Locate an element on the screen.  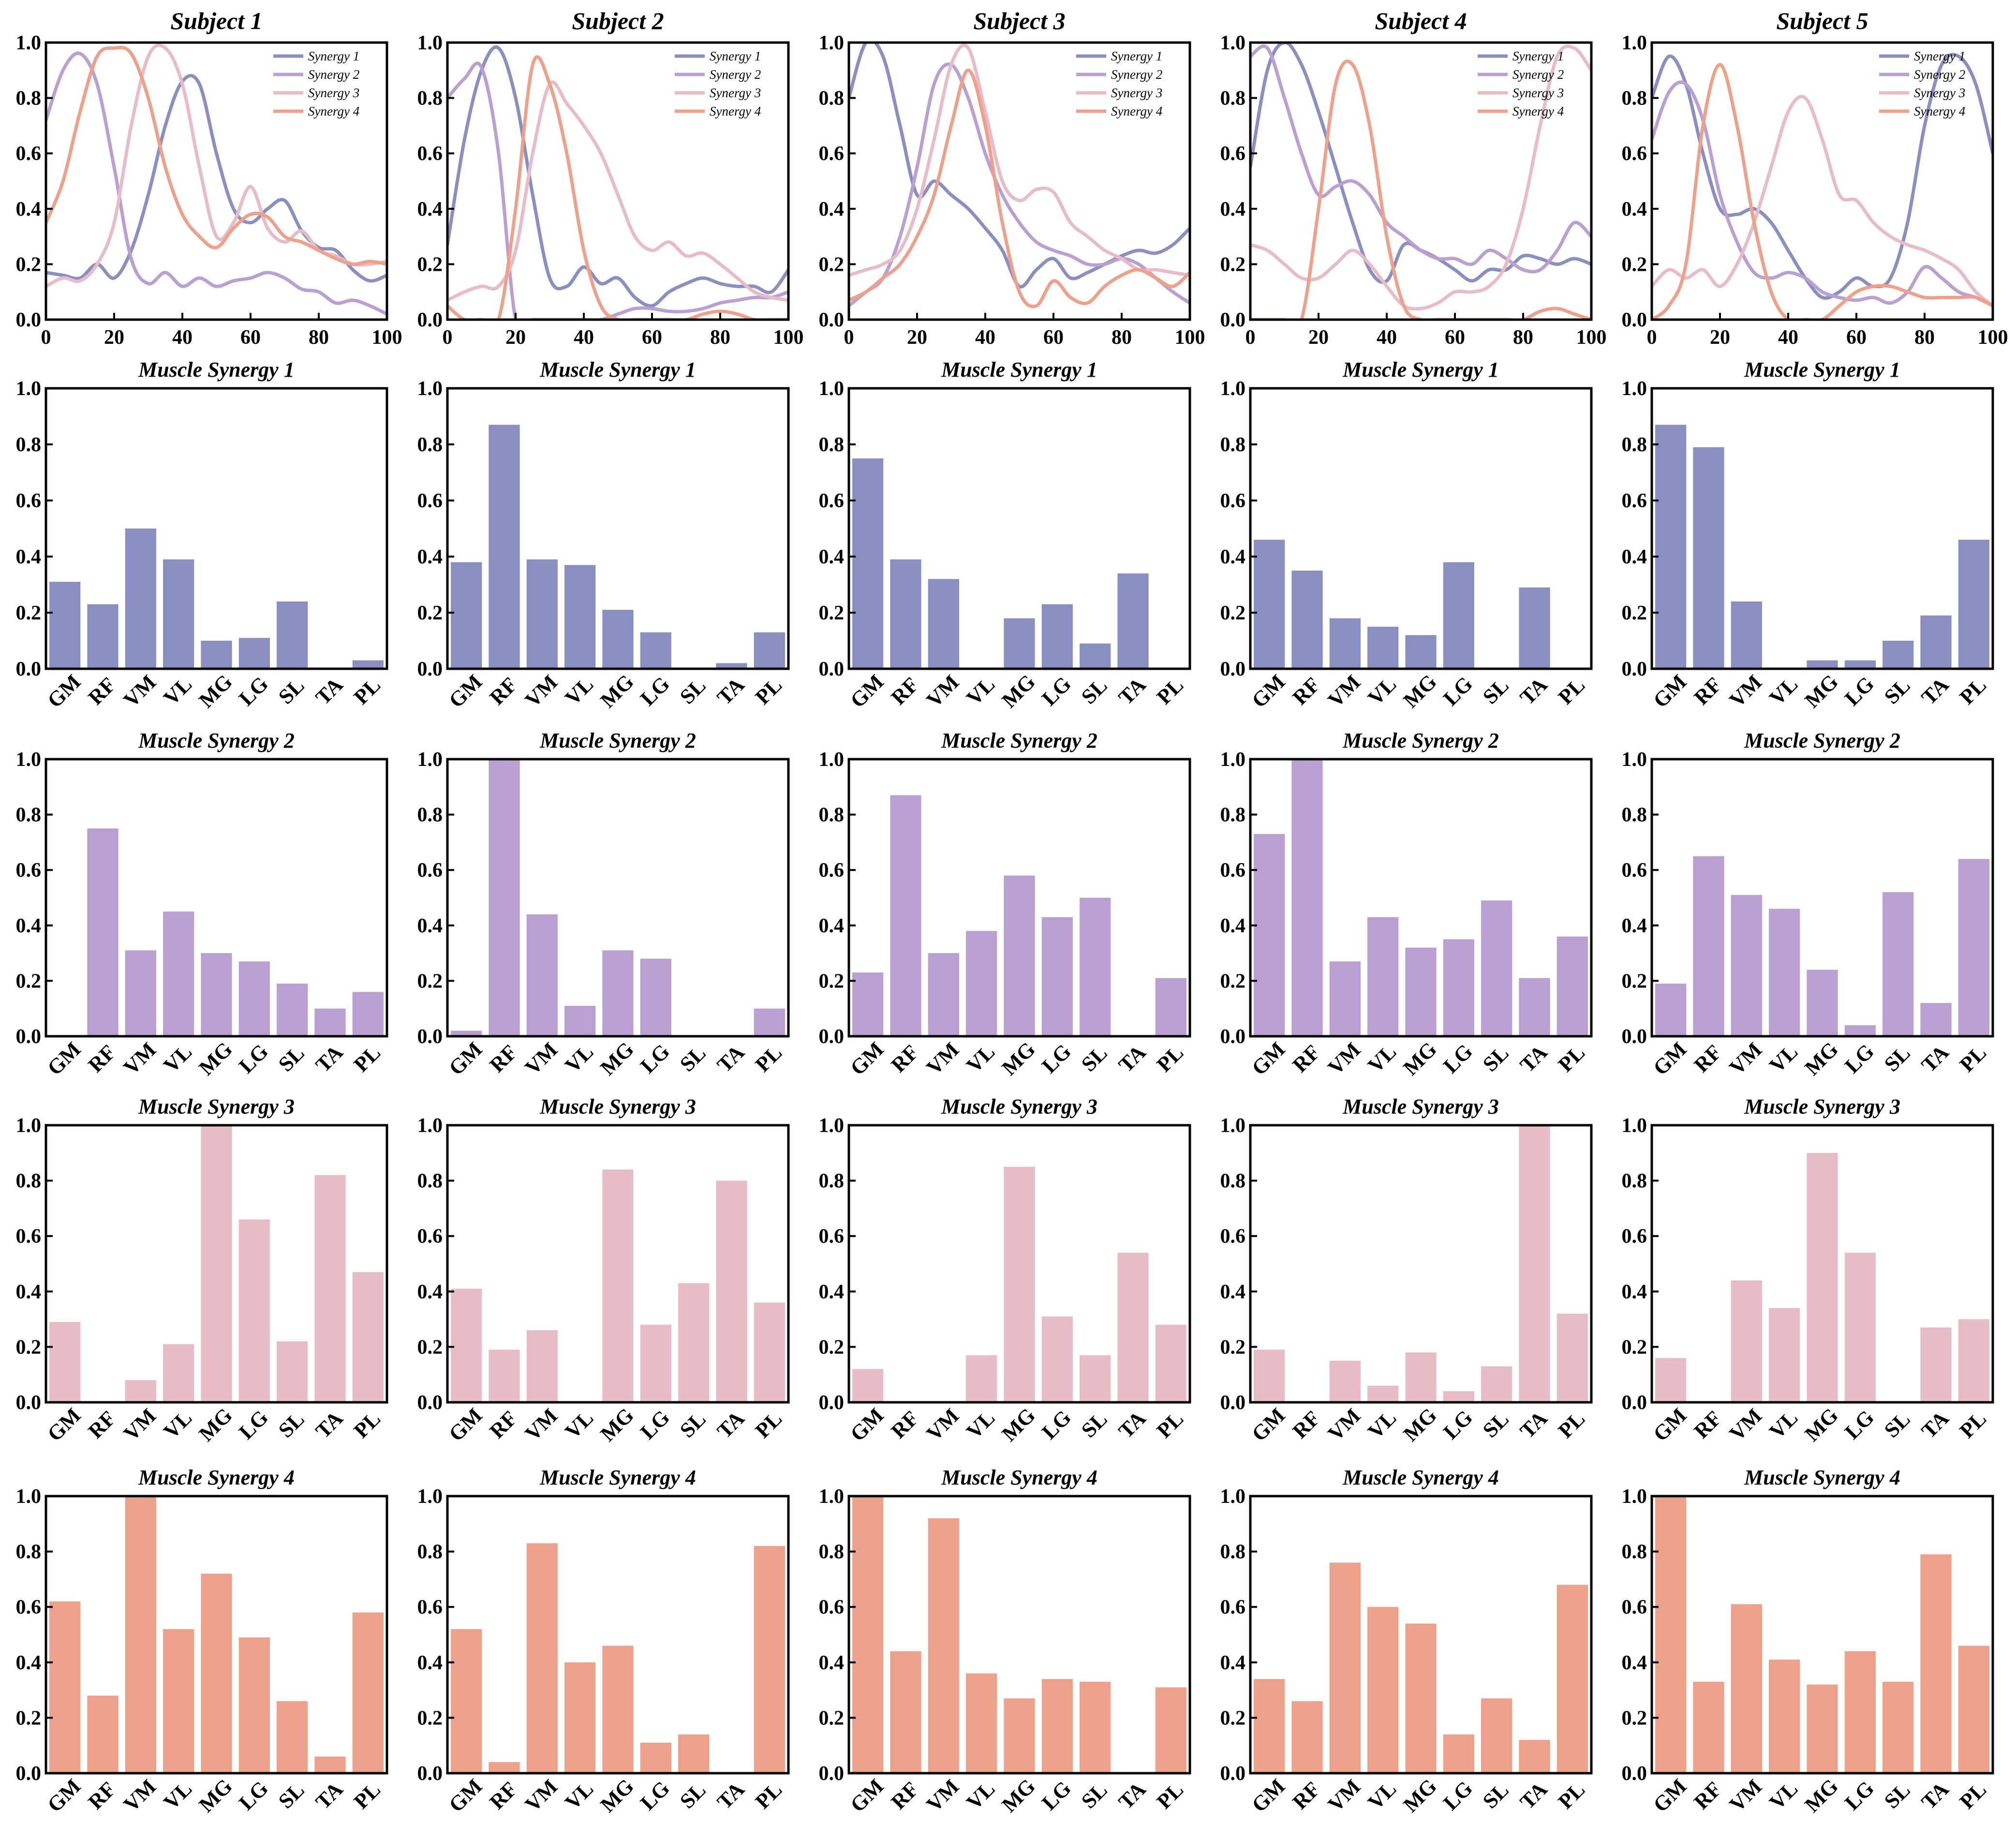
legend-label: Synergy 2 is located at coordinates (1538, 74).